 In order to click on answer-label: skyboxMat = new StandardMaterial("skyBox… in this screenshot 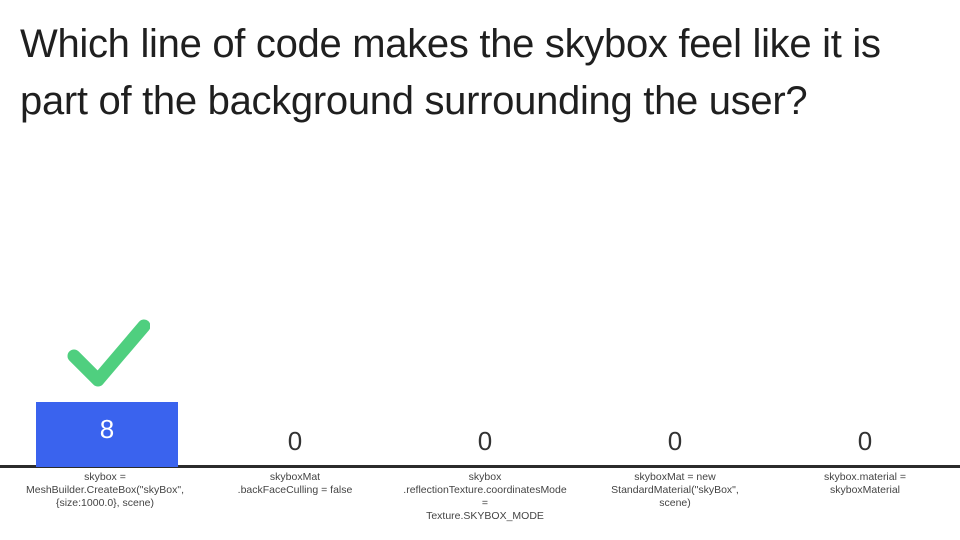, I will do `click(675, 490)`.